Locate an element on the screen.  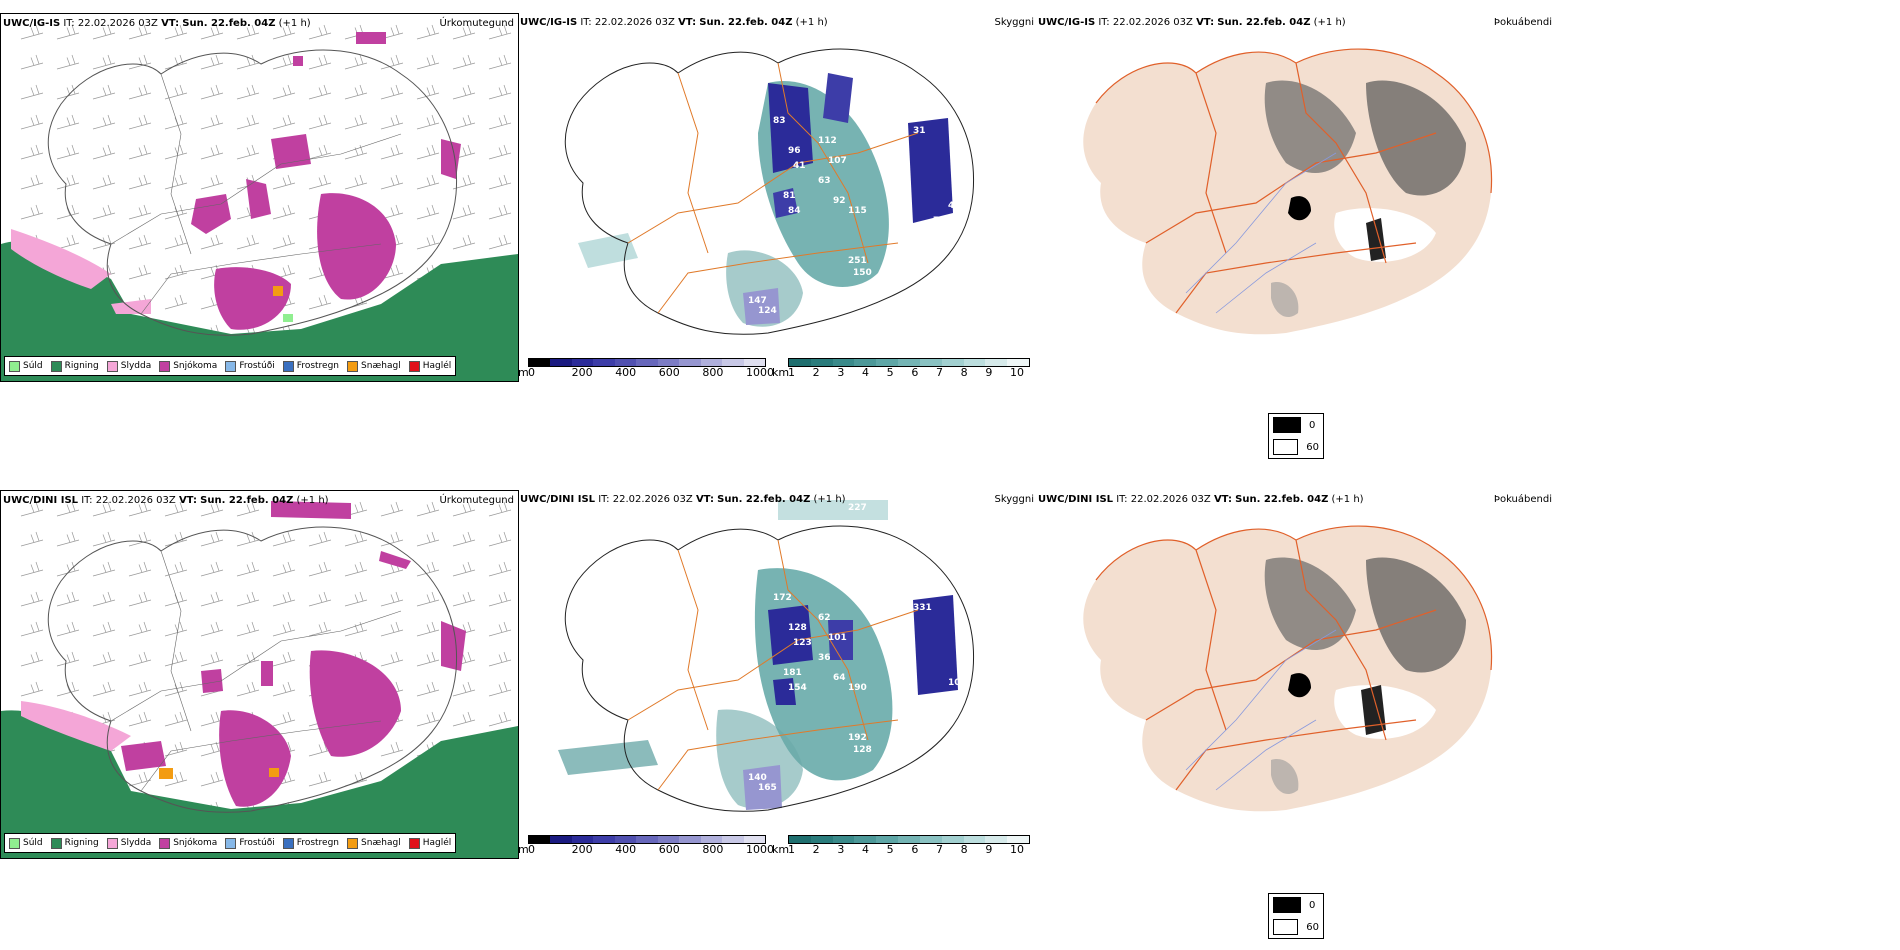
cloud-base-label: 40 is located at coordinates (954, 206).